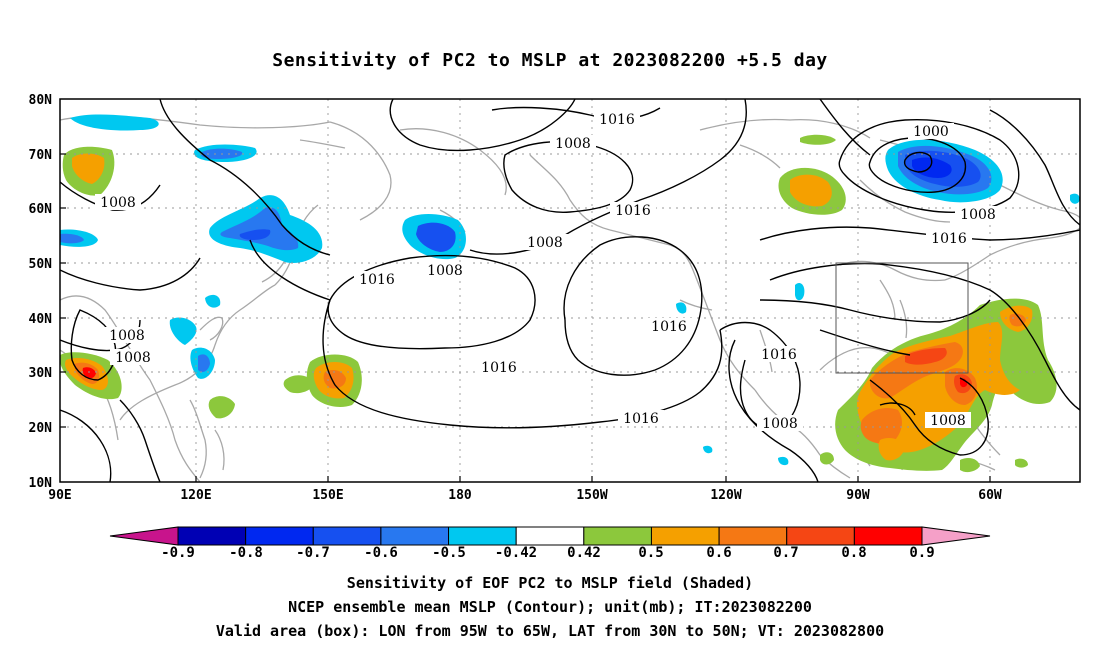 The height and width of the screenshot is (650, 1100). What do you see at coordinates (381, 553) in the screenshot?
I see `colorbar-label: -0.6` at bounding box center [381, 553].